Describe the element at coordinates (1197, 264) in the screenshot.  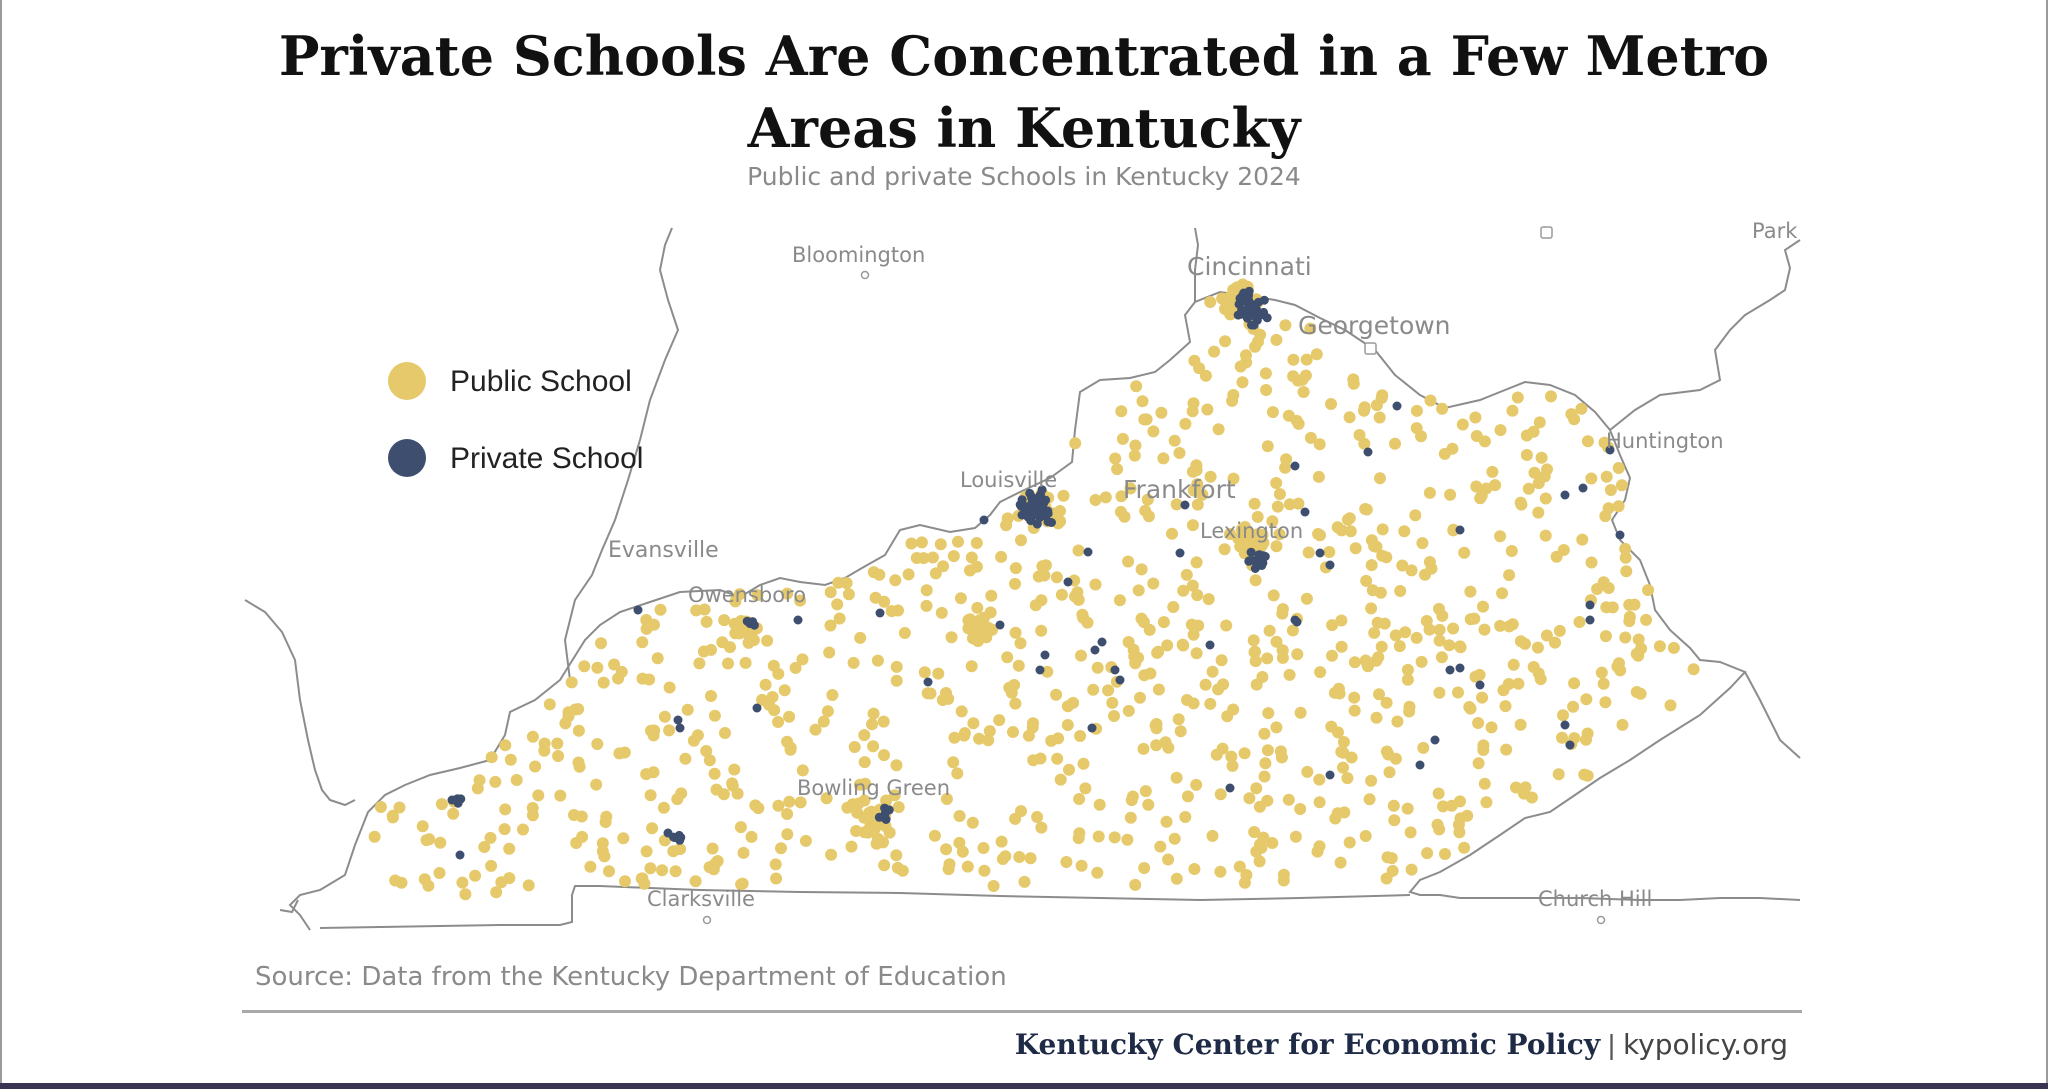
I see `cincinnati-north-border` at that location.